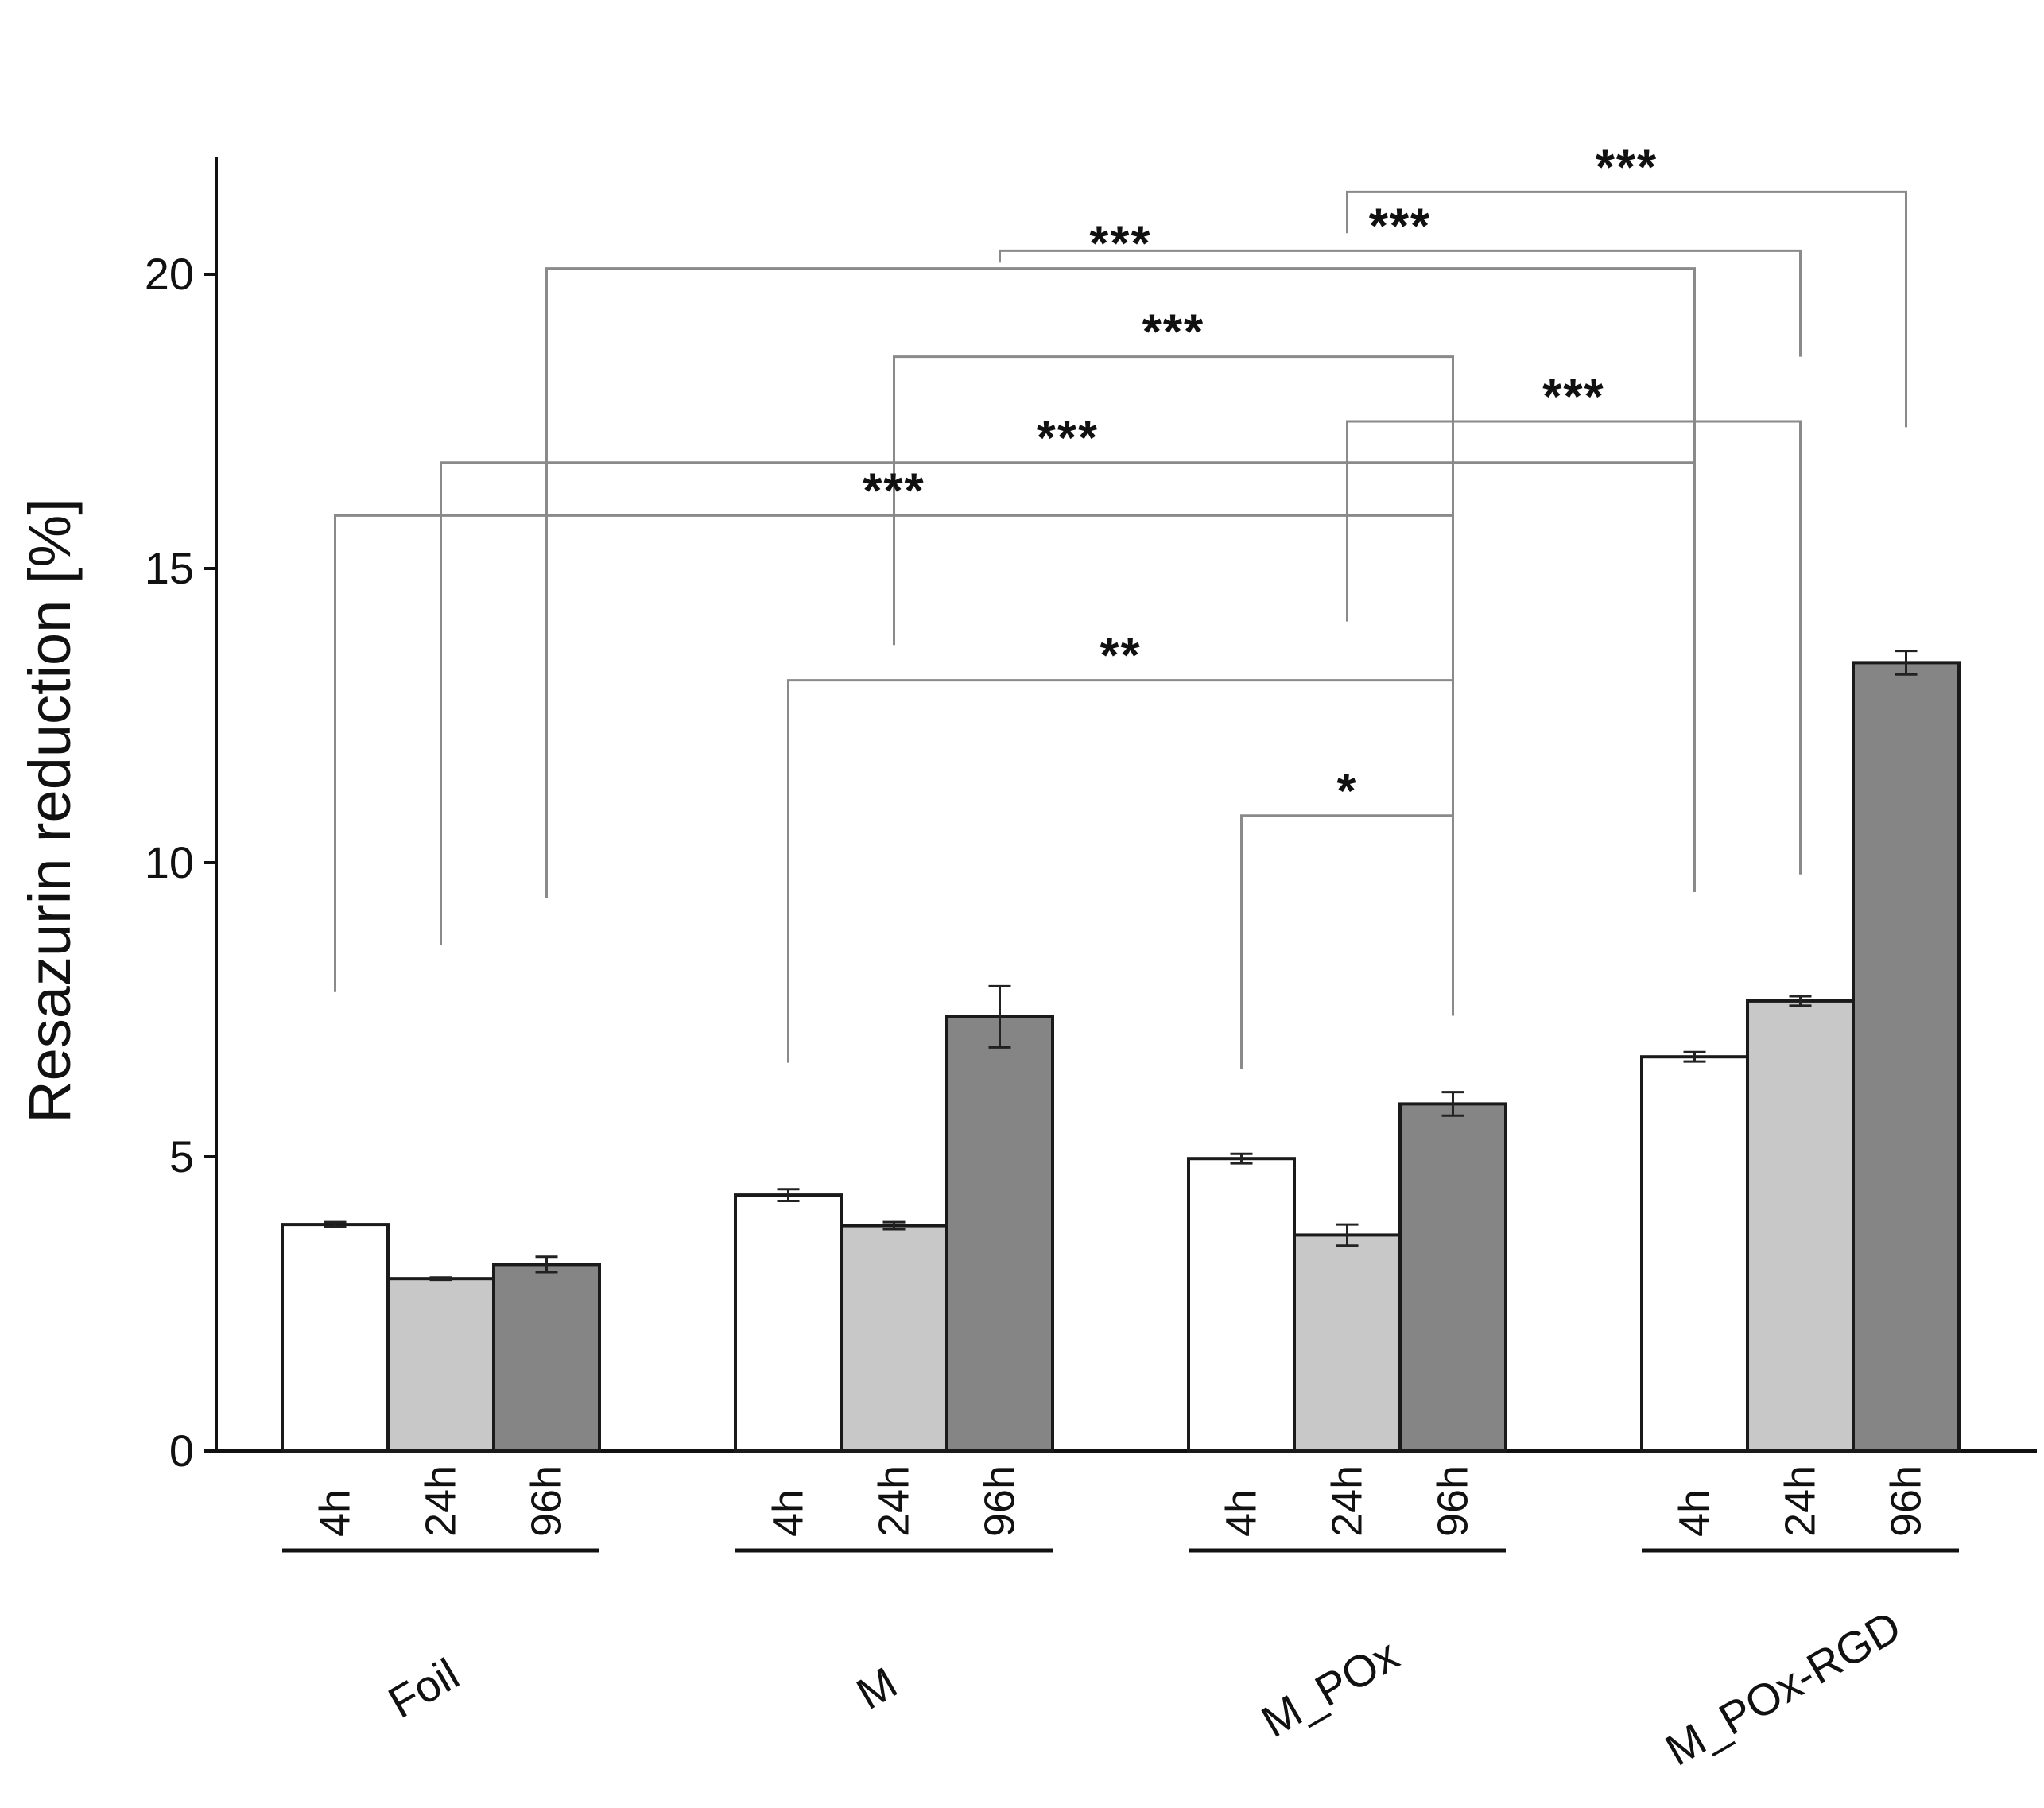 This screenshot has height=1808, width=2044. I want to click on significance-bracket: *, so click(1347, 916).